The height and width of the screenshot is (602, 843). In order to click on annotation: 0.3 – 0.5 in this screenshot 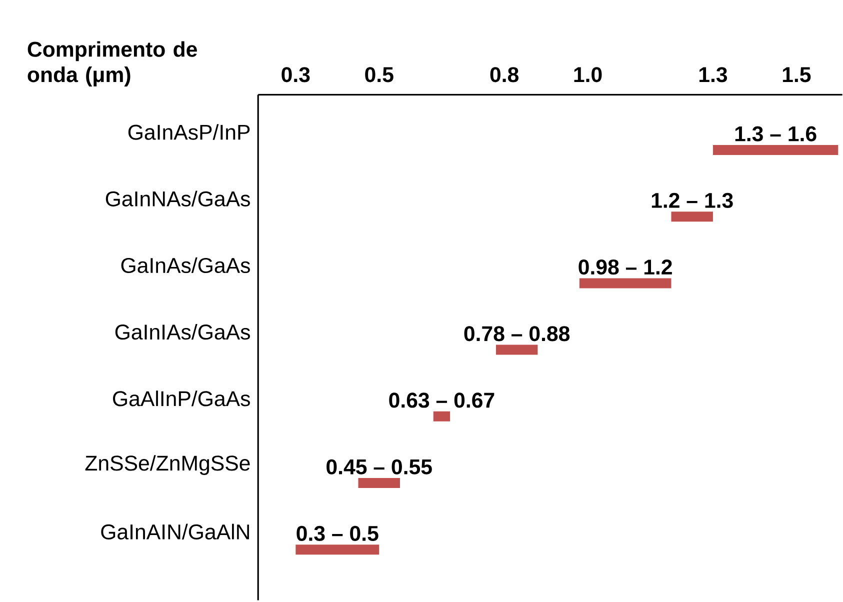, I will do `click(337, 534)`.